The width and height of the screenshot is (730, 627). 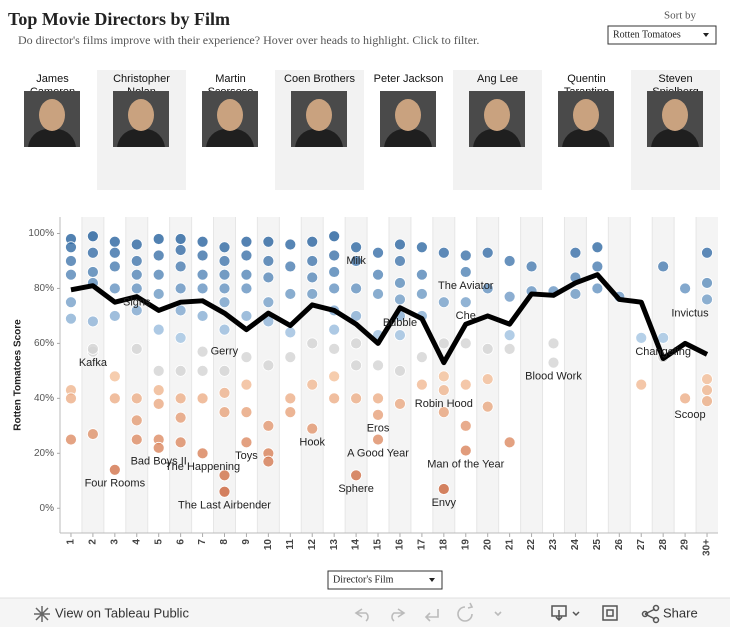 What do you see at coordinates (378, 545) in the screenshot?
I see `x-tick-label: 15` at bounding box center [378, 545].